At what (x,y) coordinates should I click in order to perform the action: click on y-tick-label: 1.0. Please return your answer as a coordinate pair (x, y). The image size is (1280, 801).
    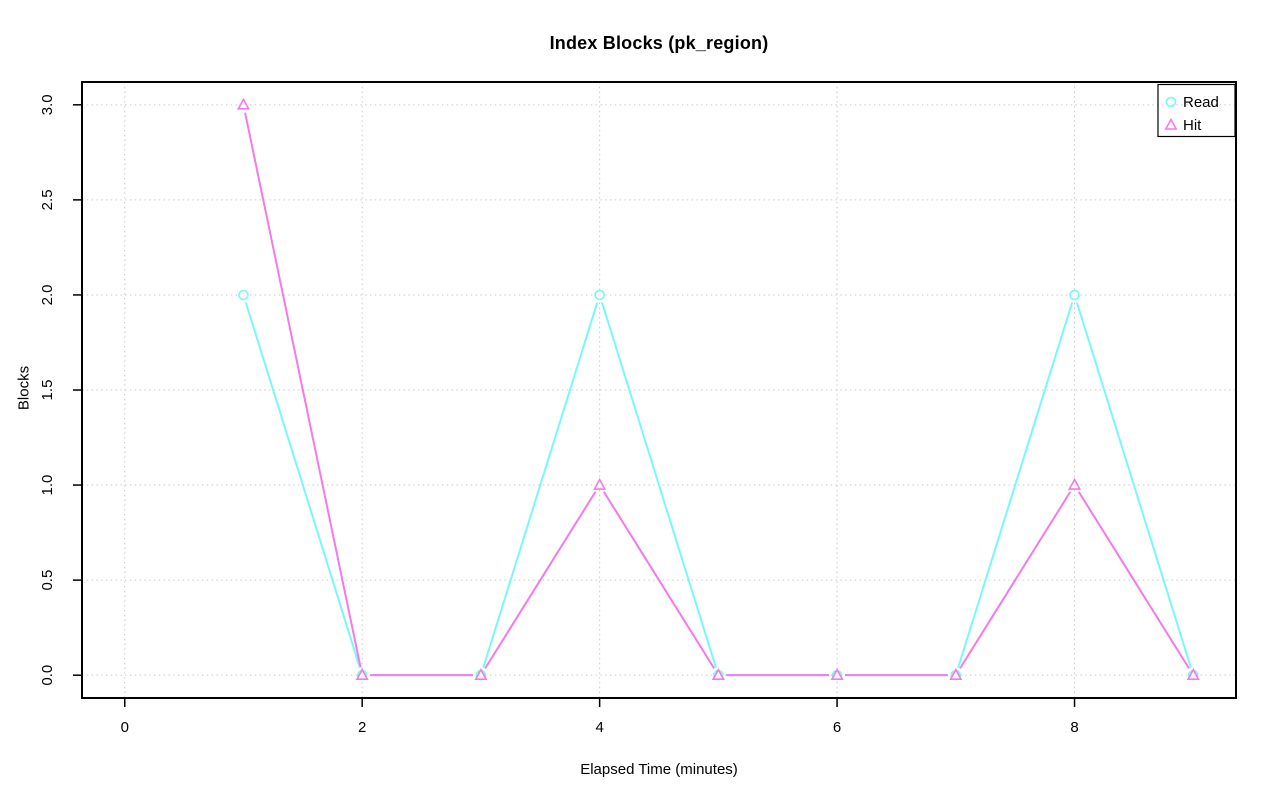
    Looking at the image, I should click on (47, 485).